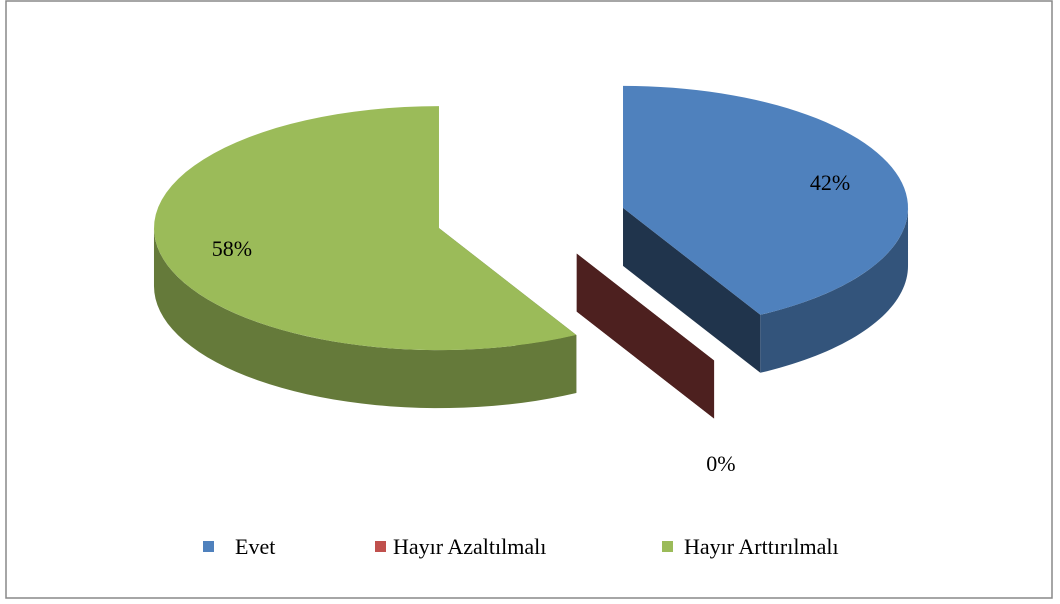 The height and width of the screenshot is (604, 1060). Describe the element at coordinates (830, 182) in the screenshot. I see `data-label: 42%` at that location.